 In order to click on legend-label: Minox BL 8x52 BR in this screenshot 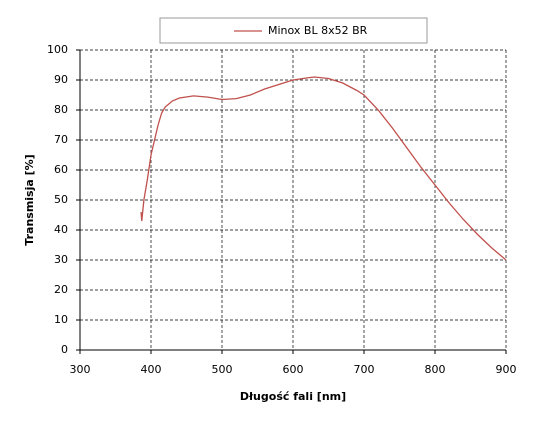, I will do `click(318, 30)`.